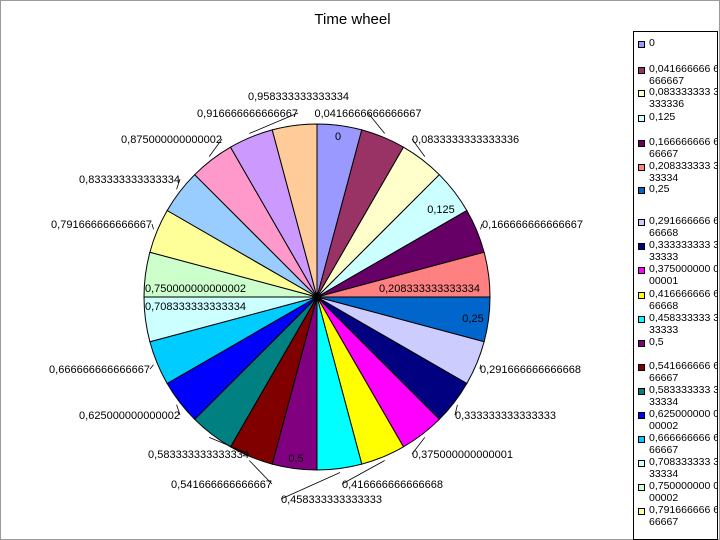  Describe the element at coordinates (659, 189) in the screenshot. I see `legend-label: 0,25` at that location.